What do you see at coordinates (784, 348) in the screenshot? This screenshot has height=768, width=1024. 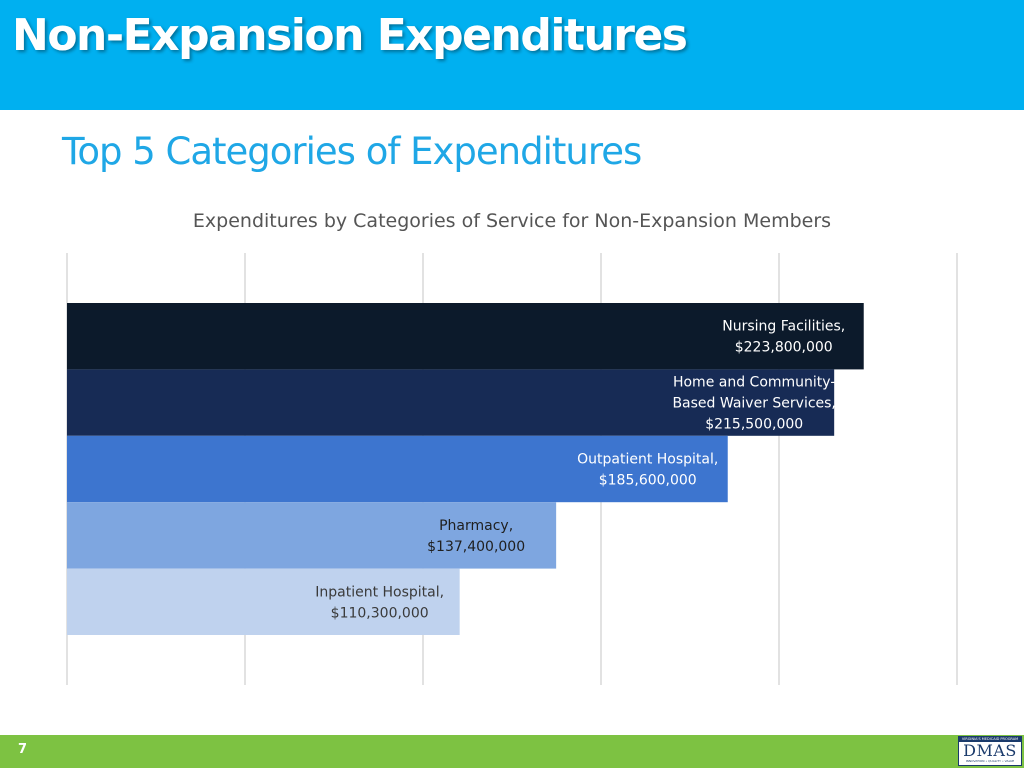 I see `data-label-line: $223,800,000` at bounding box center [784, 348].